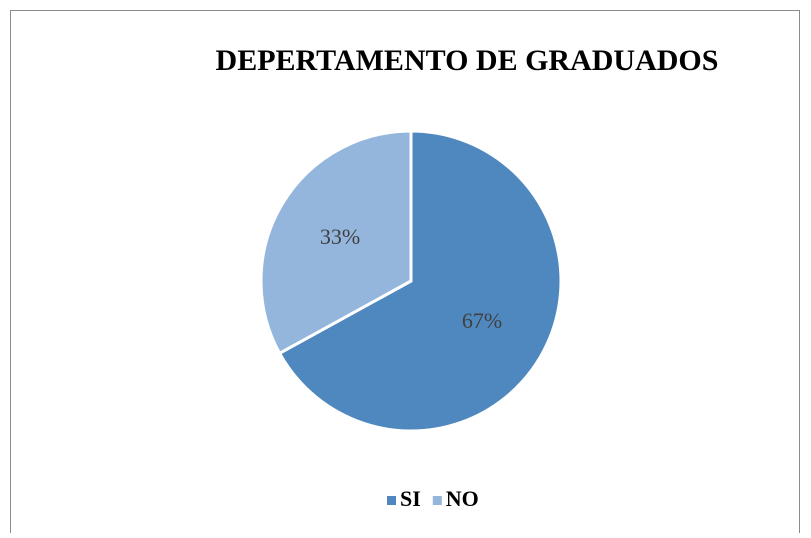 This screenshot has width=811, height=538. I want to click on legend-label: SI, so click(410, 498).